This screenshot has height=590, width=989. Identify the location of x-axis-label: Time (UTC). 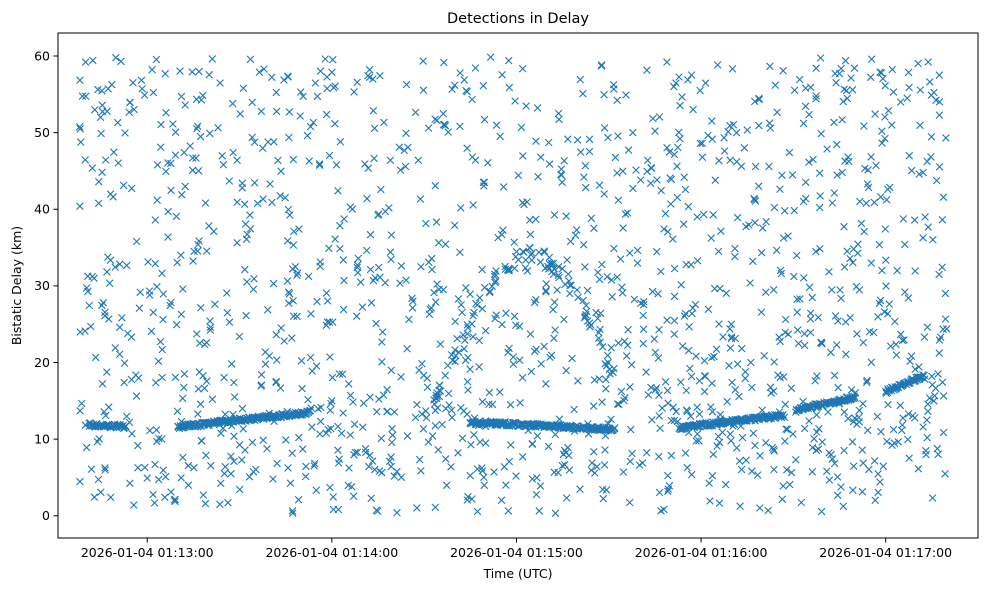
(517, 573).